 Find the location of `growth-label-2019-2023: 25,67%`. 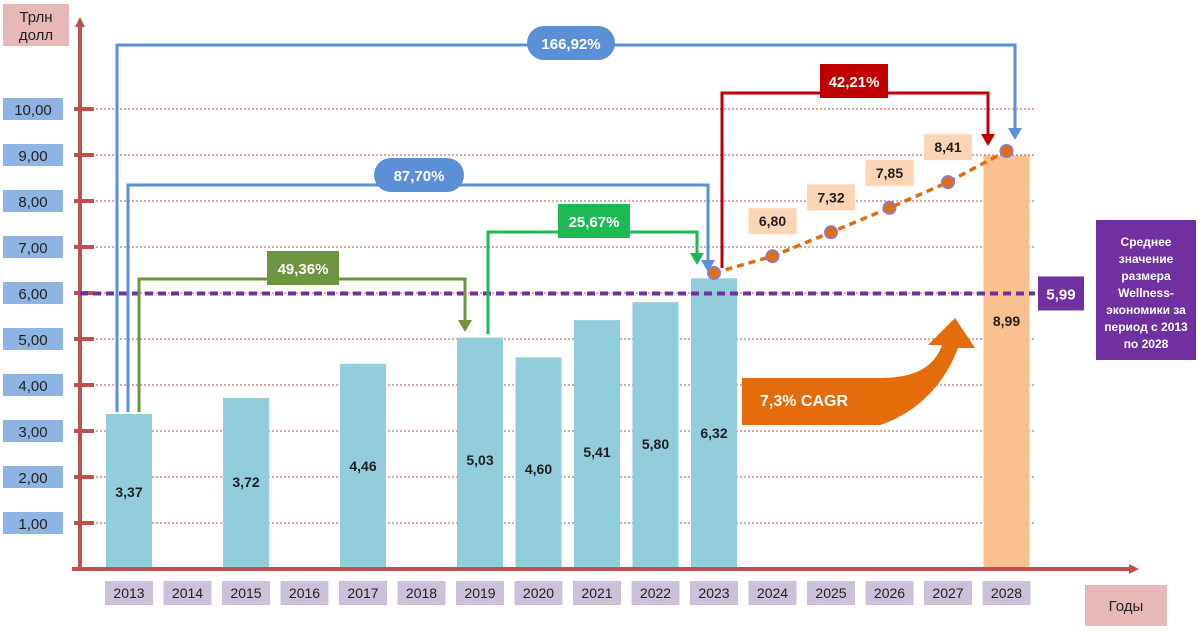

growth-label-2019-2023: 25,67% is located at coordinates (594, 222).